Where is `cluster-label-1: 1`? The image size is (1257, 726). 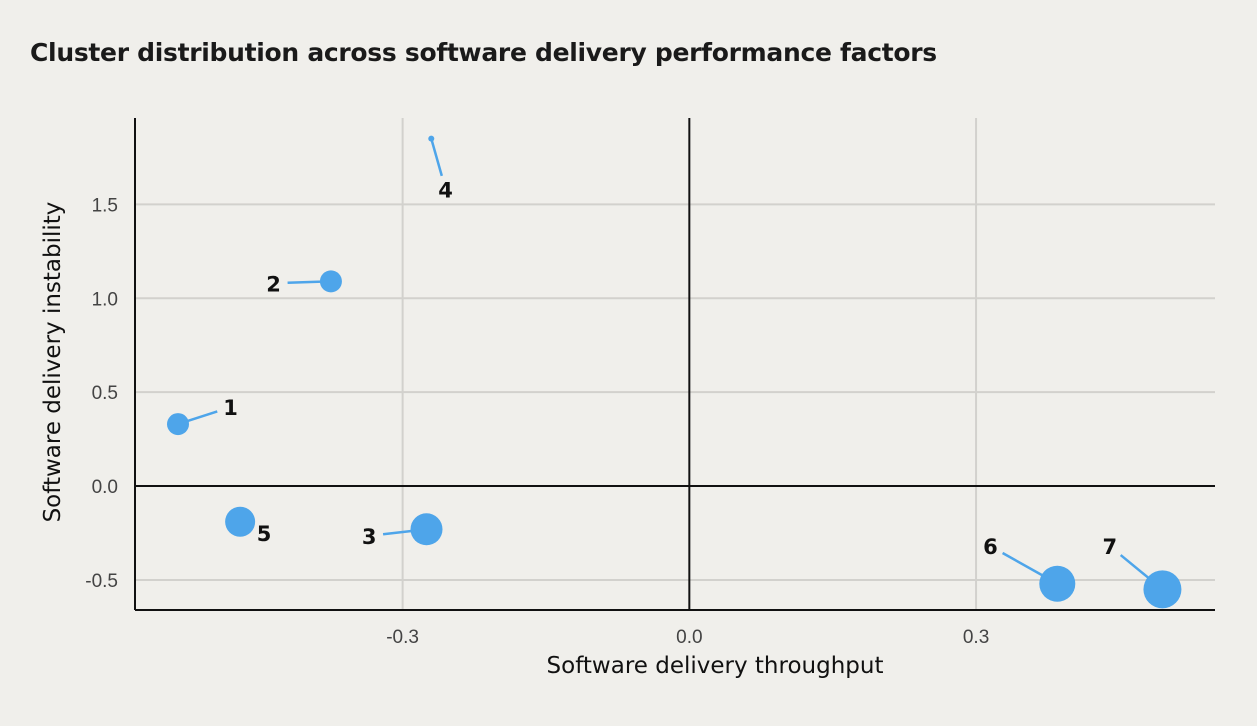
cluster-label-1: 1 is located at coordinates (230, 408).